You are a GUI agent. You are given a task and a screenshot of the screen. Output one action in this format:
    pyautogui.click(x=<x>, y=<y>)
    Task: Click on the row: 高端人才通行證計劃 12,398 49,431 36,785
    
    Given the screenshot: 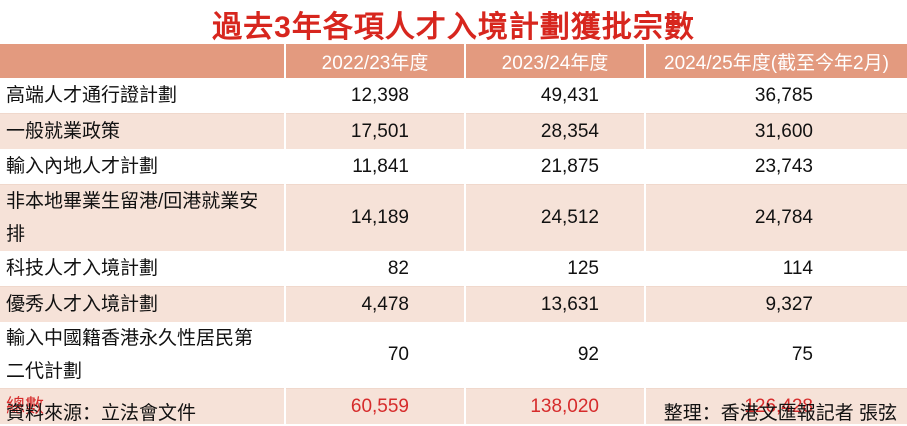 What is the action you would take?
    pyautogui.click(x=453, y=96)
    